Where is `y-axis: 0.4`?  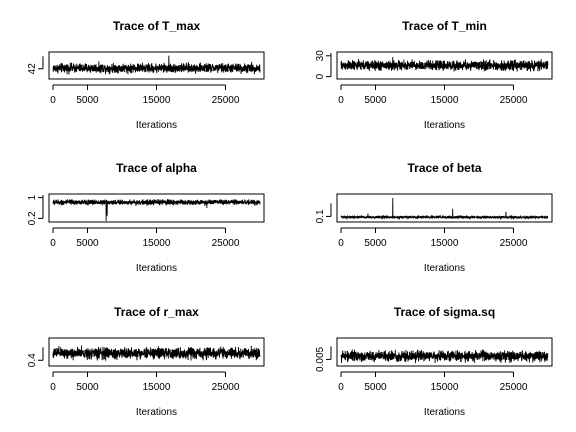 y-axis: 0.4 is located at coordinates (35, 357).